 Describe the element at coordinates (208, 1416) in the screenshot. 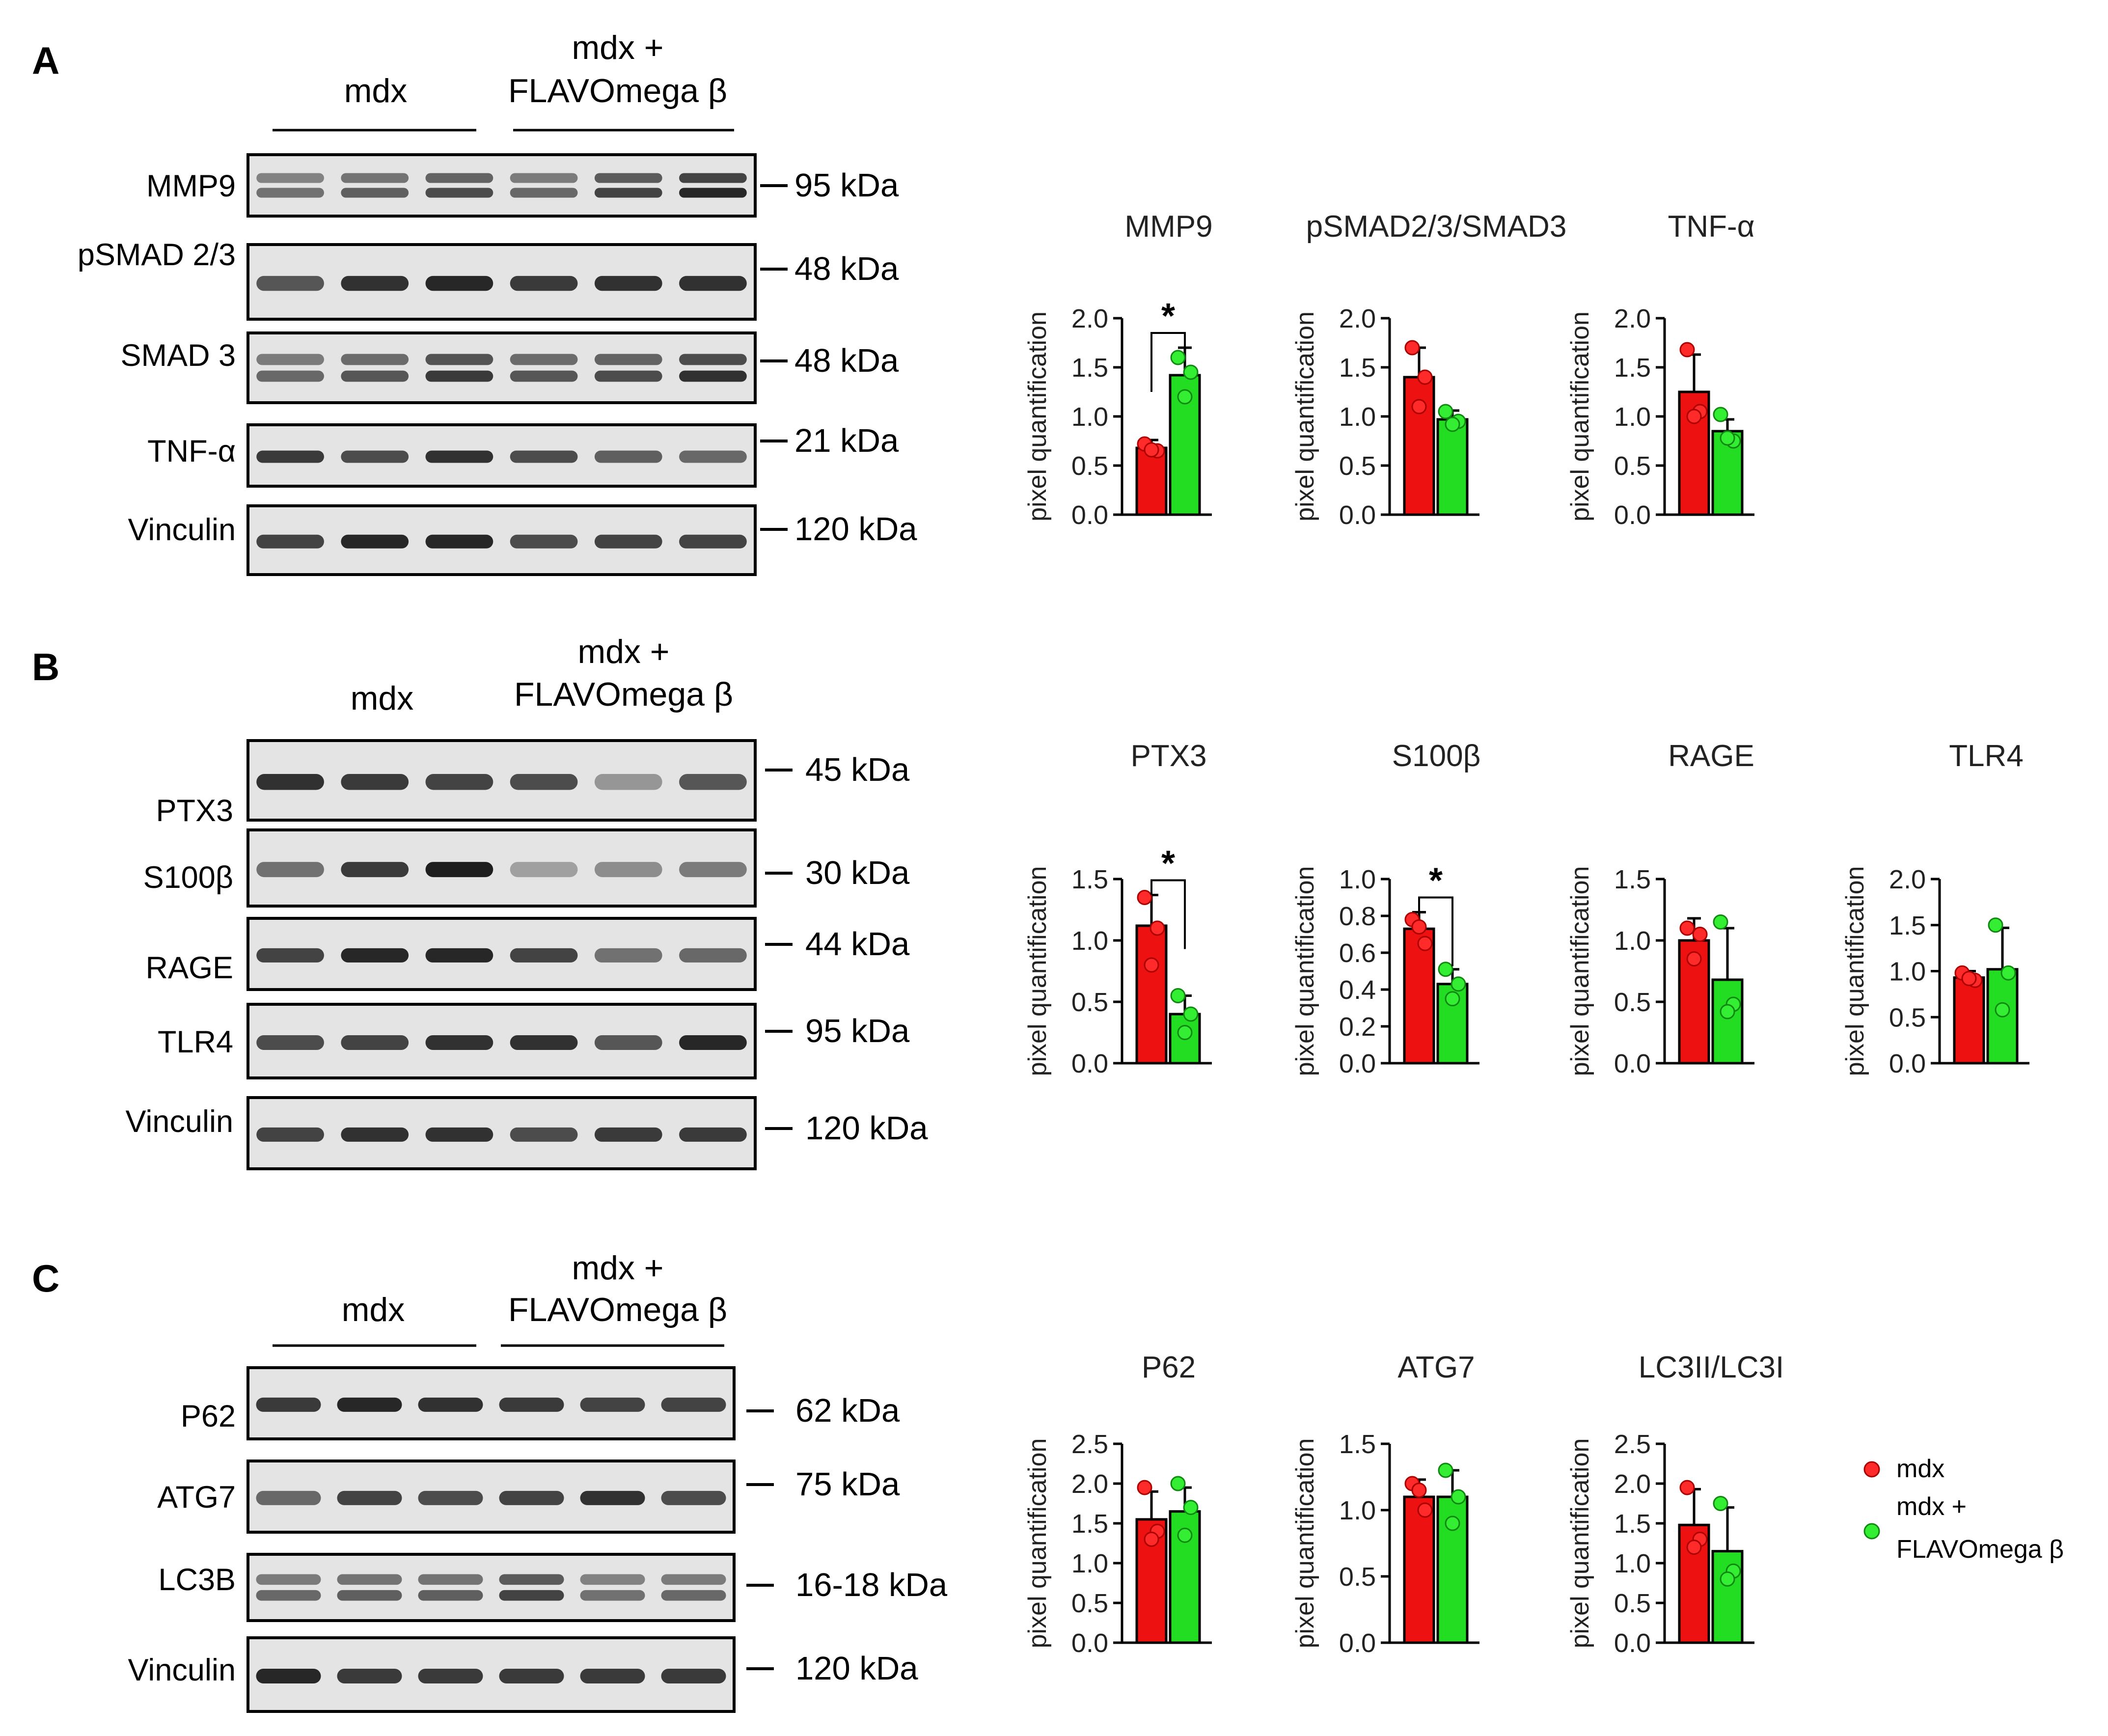

I see `blot-protein-label: P62` at that location.